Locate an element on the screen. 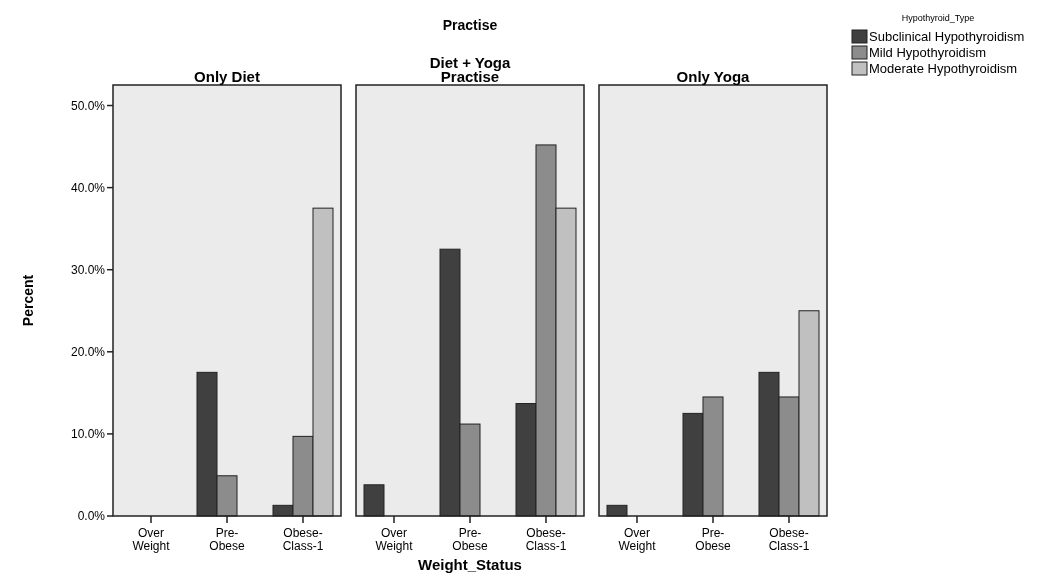  y-tick-label: 40.0% is located at coordinates (88, 187).